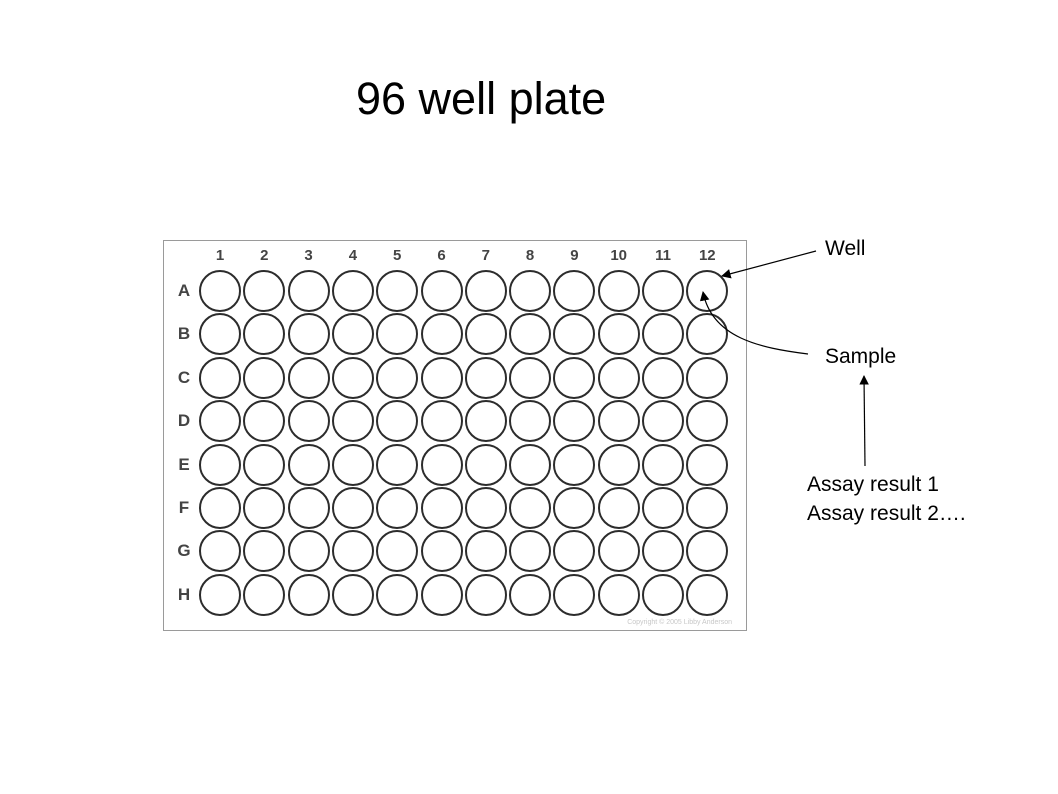  What do you see at coordinates (485, 377) in the screenshot?
I see `well-C7` at bounding box center [485, 377].